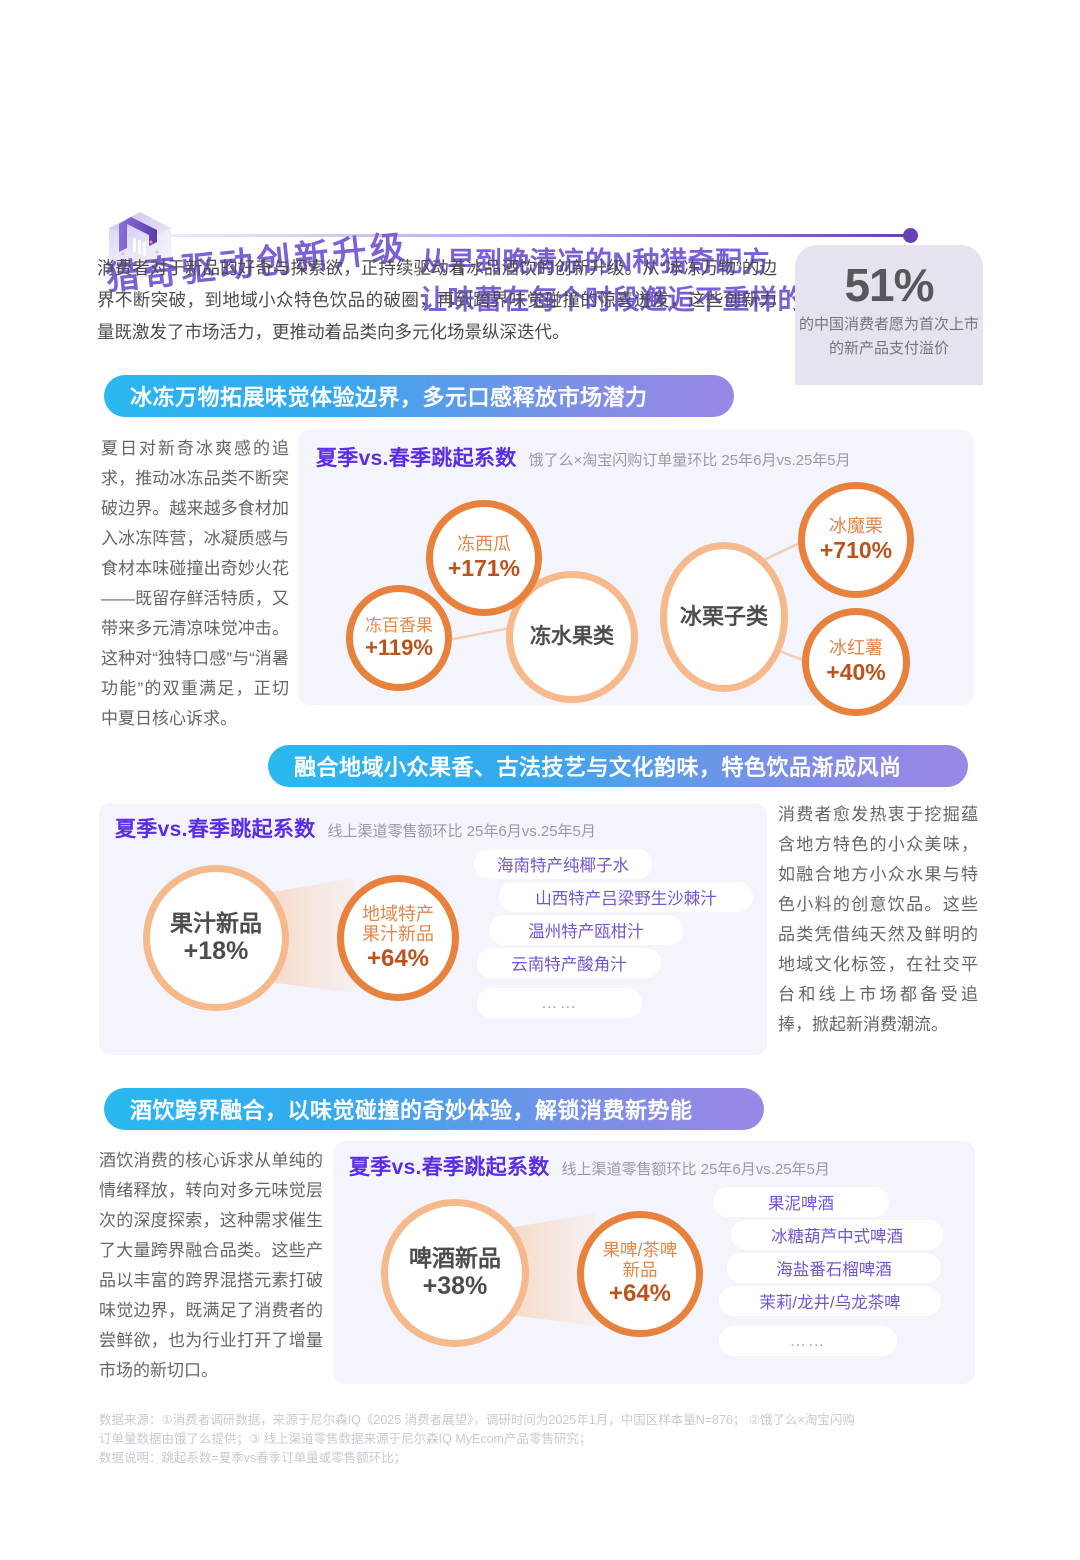 The width and height of the screenshot is (1080, 1560). Describe the element at coordinates (449, 1167) in the screenshot. I see `chart-3-title: 夏季vs.春季跳起系数` at that location.